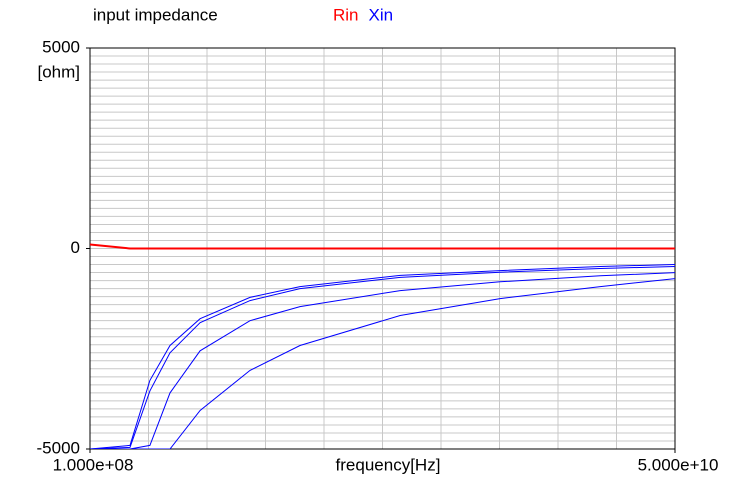 The image size is (750, 500). I want to click on legend-entry: Rin, so click(346, 14).